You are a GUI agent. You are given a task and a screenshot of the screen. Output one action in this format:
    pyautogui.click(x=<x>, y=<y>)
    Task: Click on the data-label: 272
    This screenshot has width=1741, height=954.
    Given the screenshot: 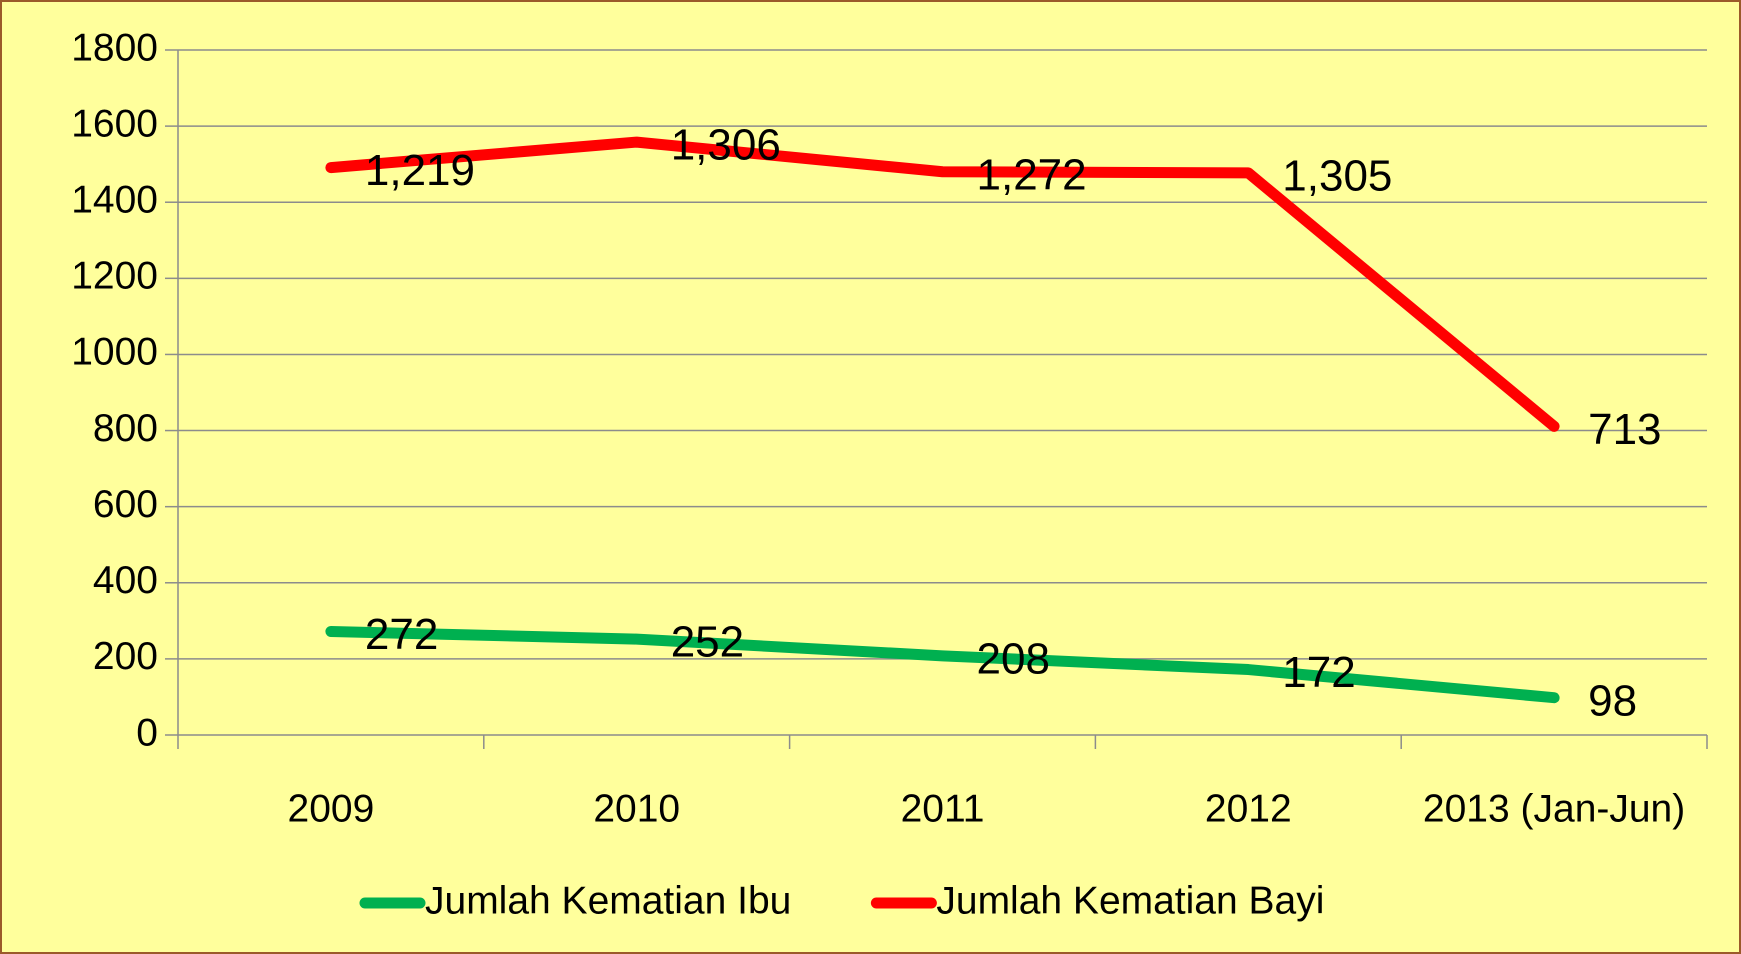 What is the action you would take?
    pyautogui.click(x=401, y=634)
    